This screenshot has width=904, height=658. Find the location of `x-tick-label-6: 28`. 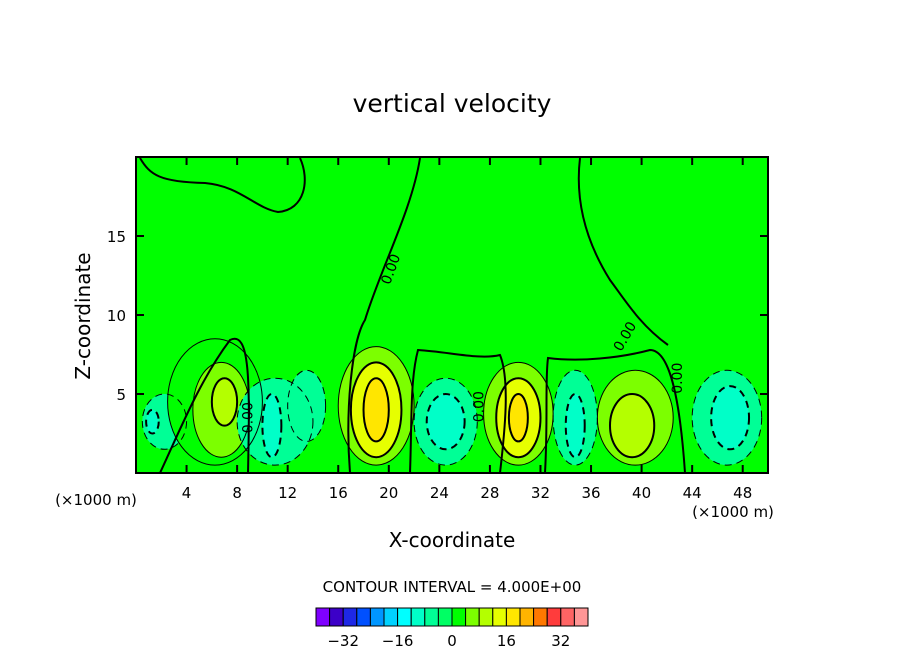

x-tick-label-6: 28 is located at coordinates (489, 493).